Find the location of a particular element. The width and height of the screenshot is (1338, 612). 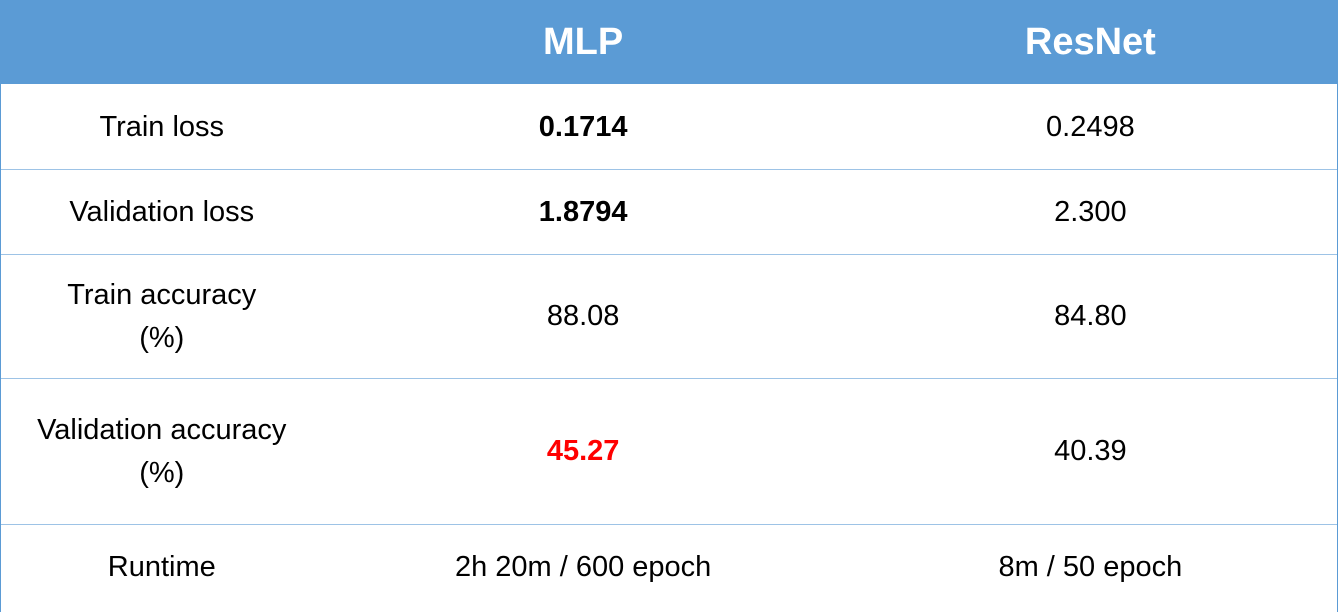

mlp-value: 2h 20m / 600 epoch is located at coordinates (583, 567).